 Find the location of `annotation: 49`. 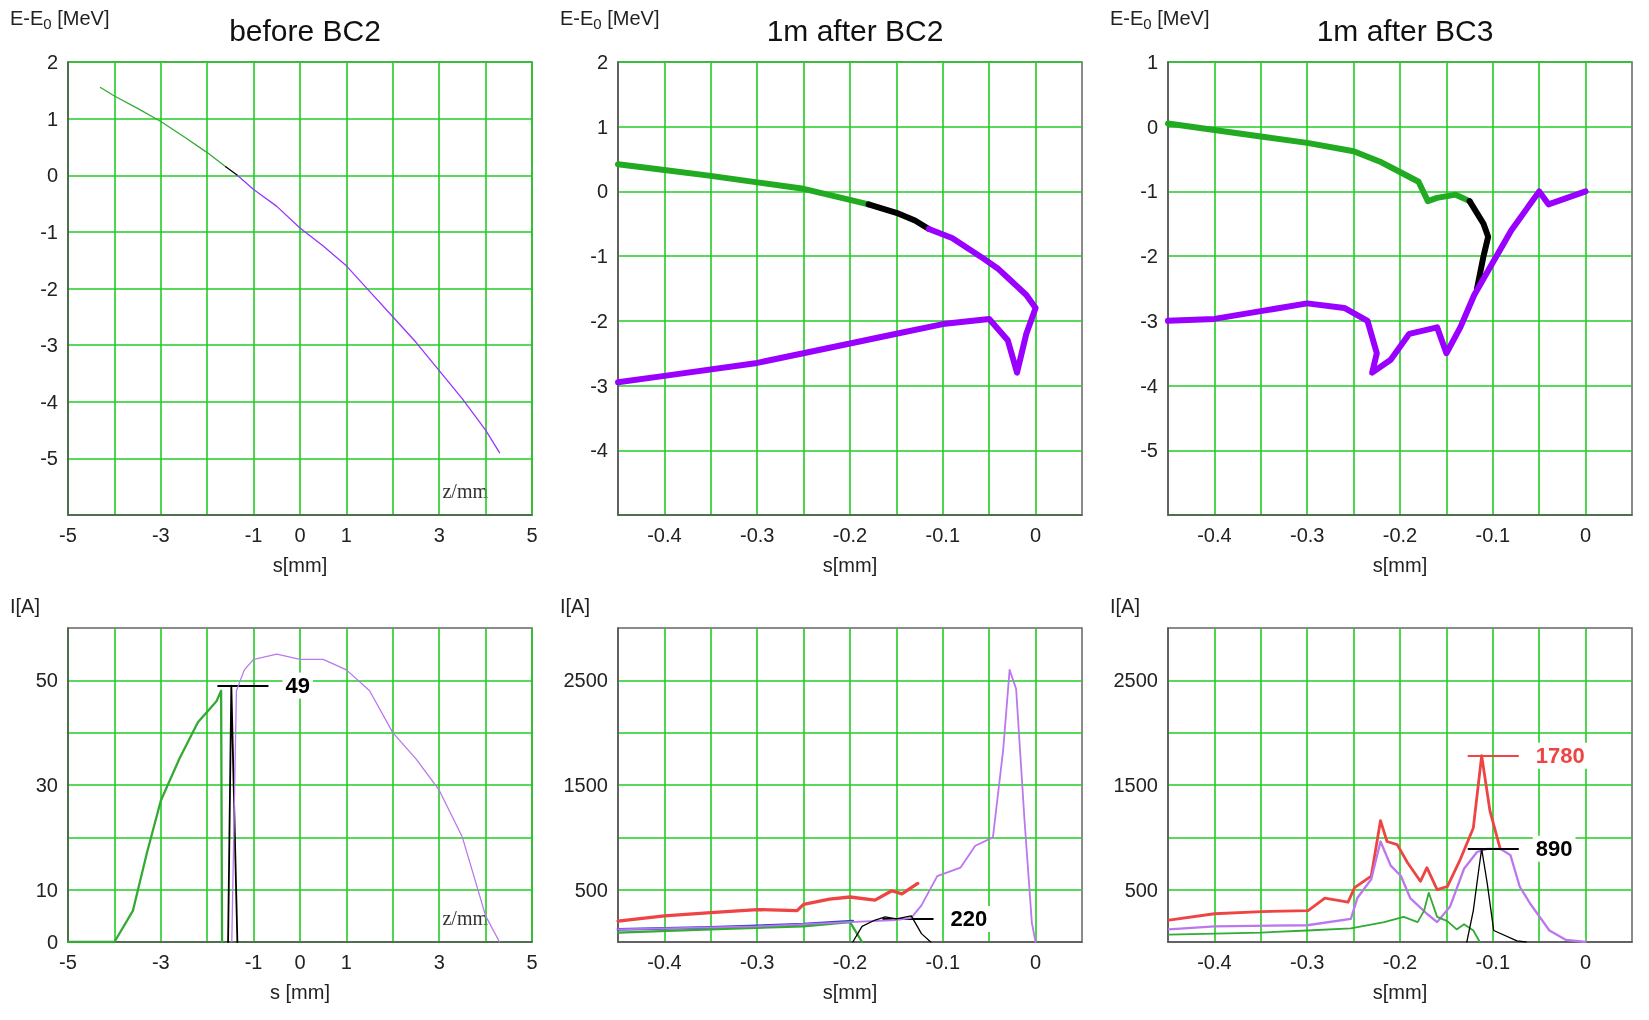

annotation: 49 is located at coordinates (297, 686).